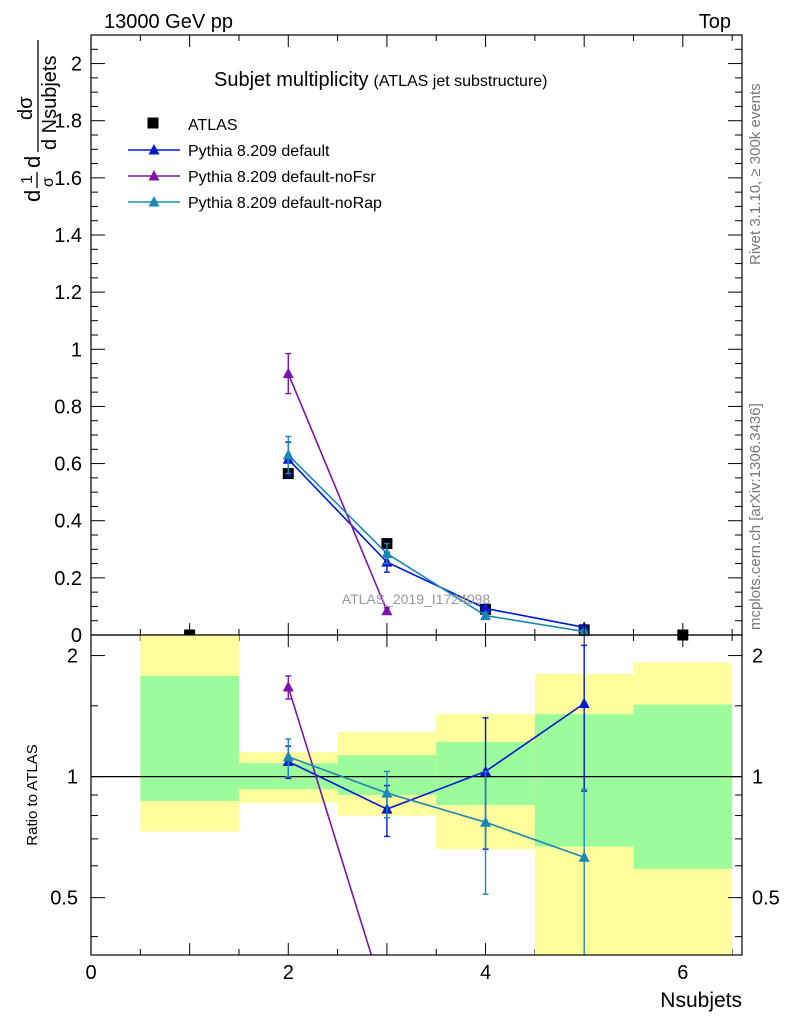 Image resolution: width=786 pixels, height=1024 pixels. What do you see at coordinates (701, 1000) in the screenshot?
I see `x-axis-label: Nsubjets` at bounding box center [701, 1000].